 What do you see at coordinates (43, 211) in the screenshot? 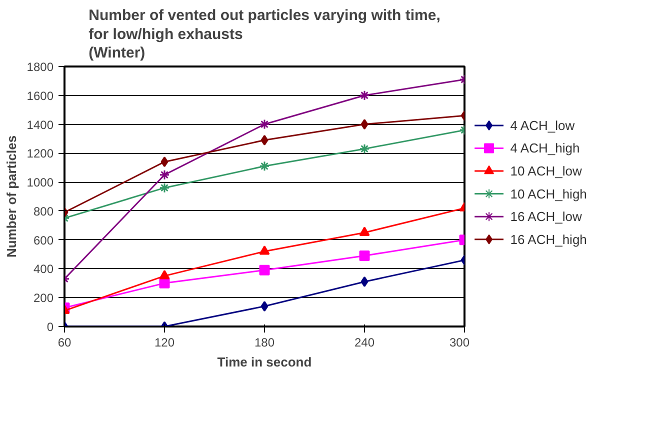
I see `y-tick-label: 800` at bounding box center [43, 211].